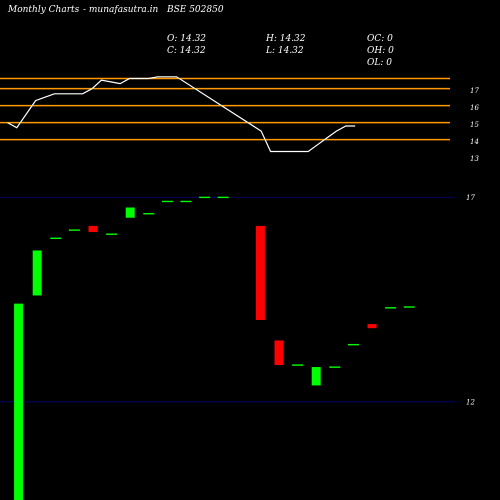 Image resolution: width=500 pixels, height=500 pixels. Describe the element at coordinates (474, 159) in the screenshot. I see `y-tick-label: 13` at that location.